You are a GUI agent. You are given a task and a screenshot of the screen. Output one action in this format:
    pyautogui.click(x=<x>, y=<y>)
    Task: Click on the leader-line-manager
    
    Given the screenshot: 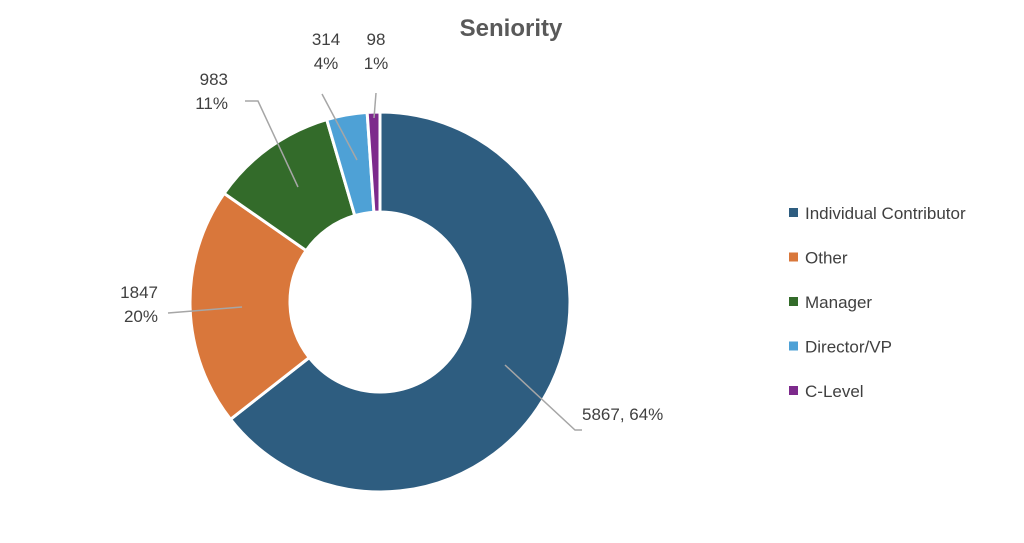 What is the action you would take?
    pyautogui.click(x=272, y=144)
    